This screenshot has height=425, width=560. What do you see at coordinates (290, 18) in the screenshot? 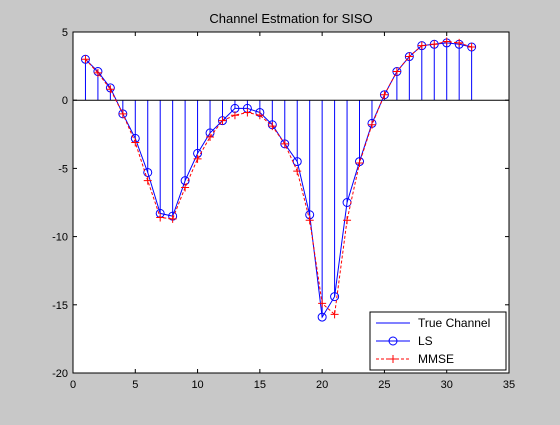
I see `chart-title: Channel Estmation for SISO` at bounding box center [290, 18].